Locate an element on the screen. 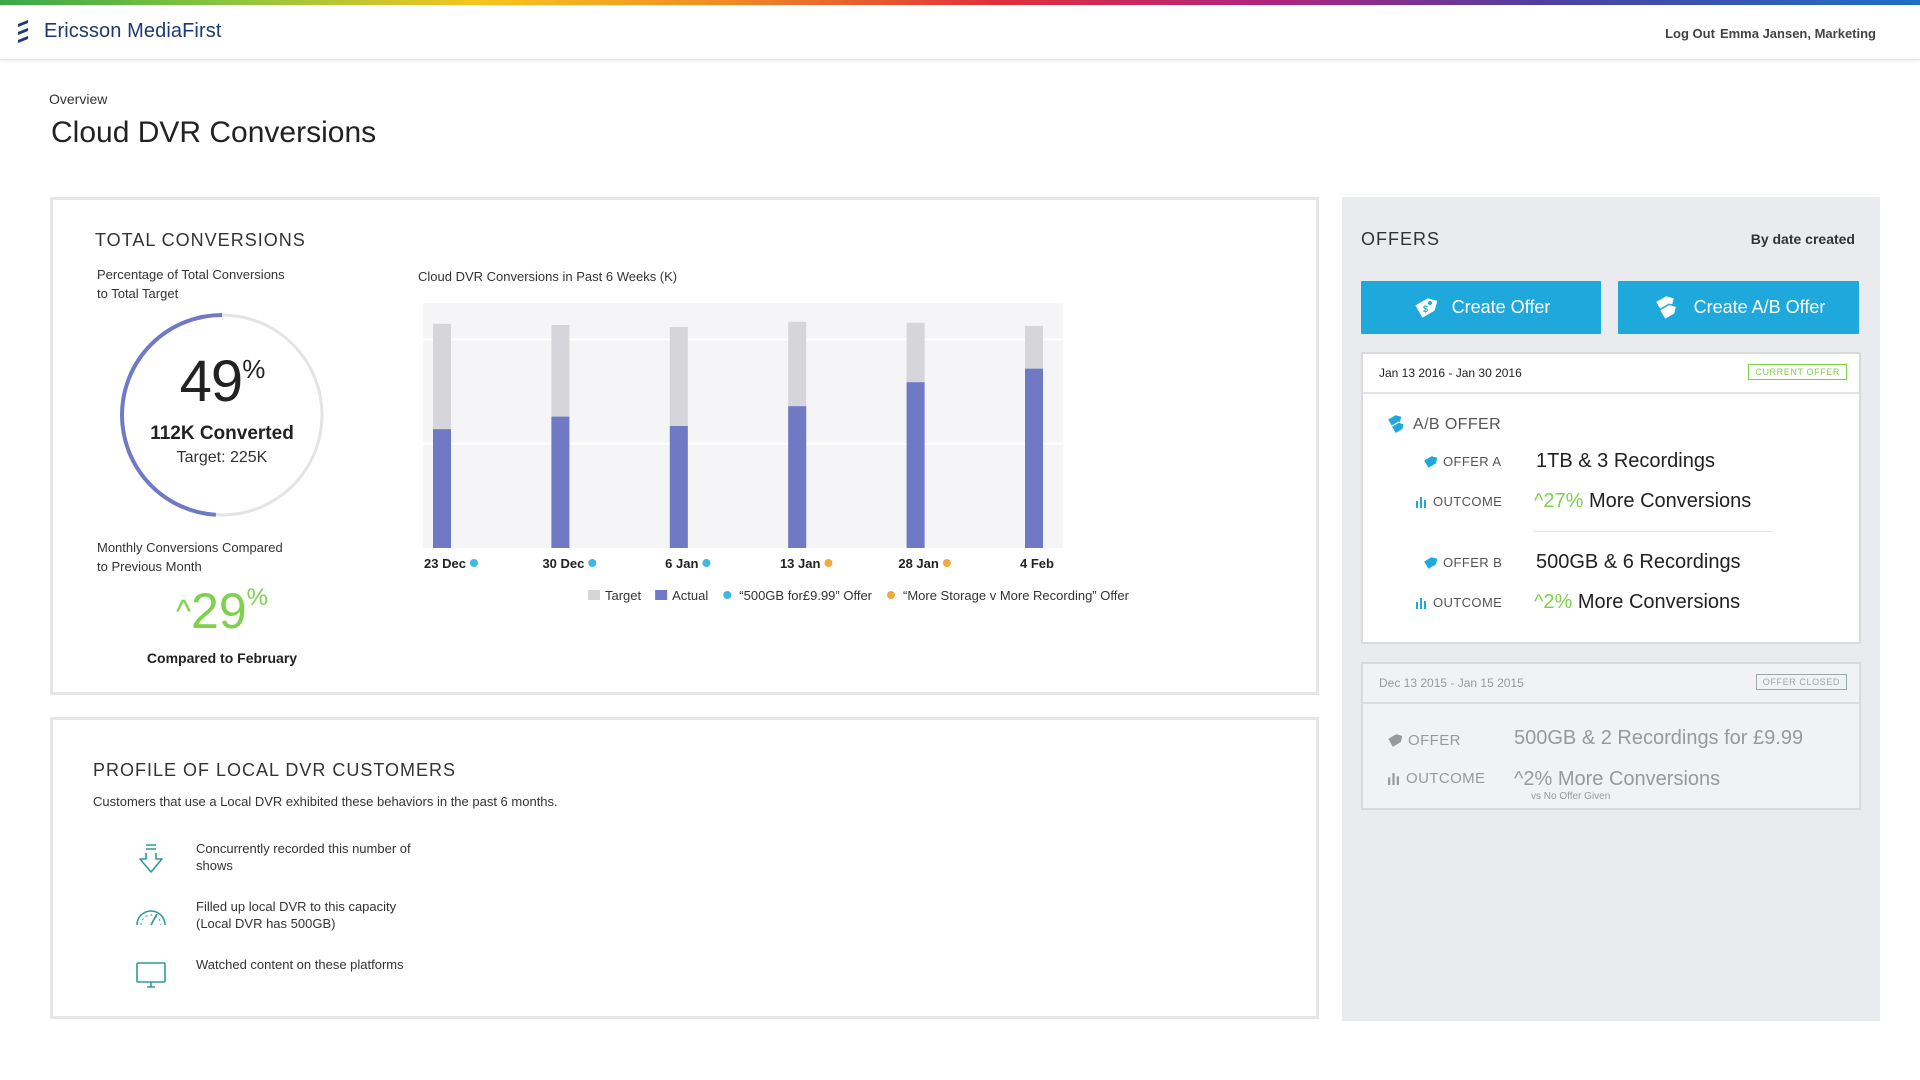 This screenshot has height=1080, width=1920. offer-b-key-label: OFFER B is located at coordinates (1473, 562).